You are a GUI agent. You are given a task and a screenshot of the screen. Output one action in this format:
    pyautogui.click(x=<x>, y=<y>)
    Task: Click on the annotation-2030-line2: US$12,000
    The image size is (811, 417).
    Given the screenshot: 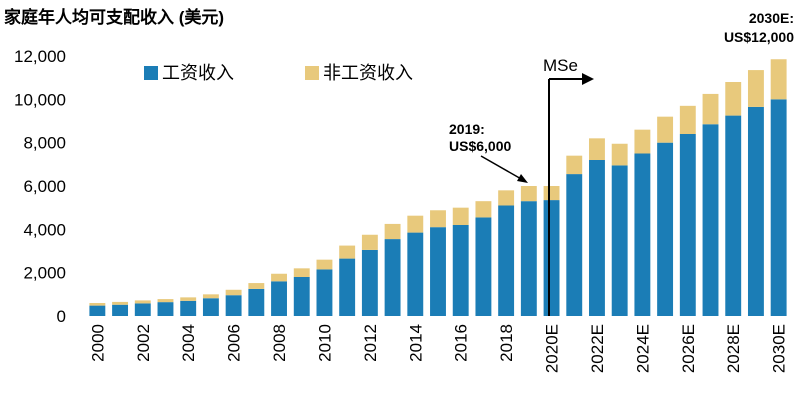 What is the action you would take?
    pyautogui.click(x=759, y=37)
    